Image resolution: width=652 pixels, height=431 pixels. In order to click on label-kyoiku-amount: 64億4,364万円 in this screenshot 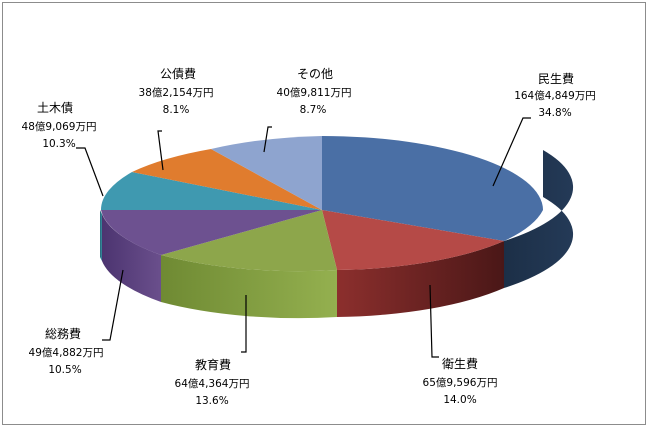, I will do `click(212, 383)`.